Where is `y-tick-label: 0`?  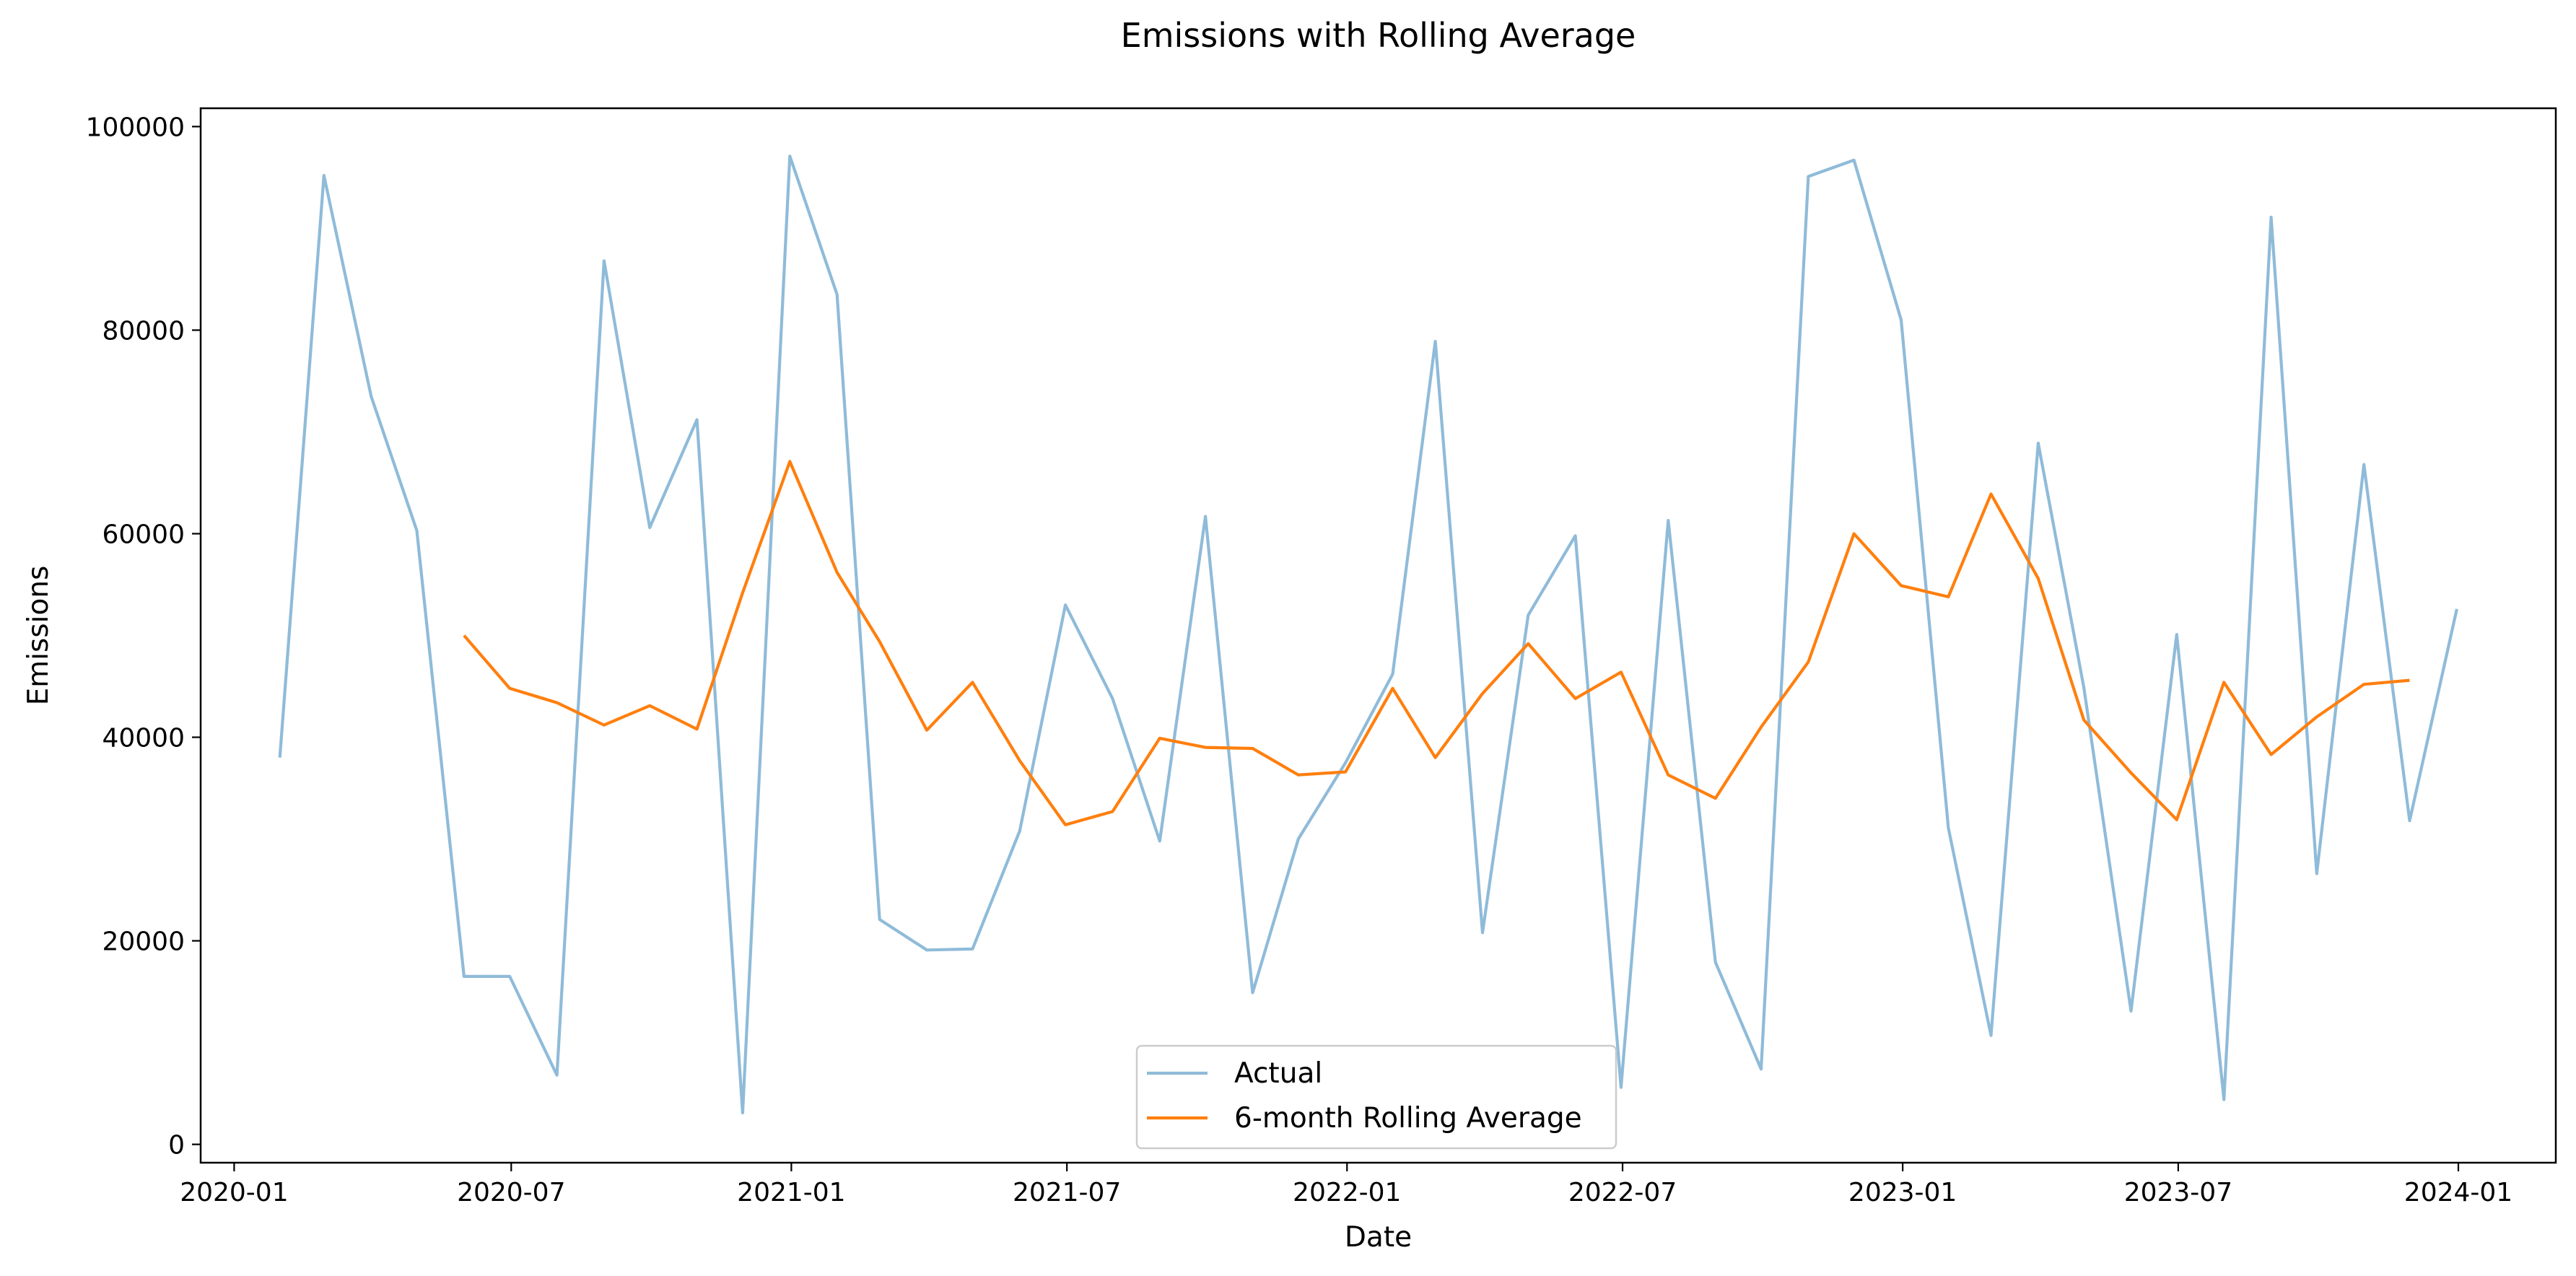 y-tick-label: 0 is located at coordinates (176, 1146).